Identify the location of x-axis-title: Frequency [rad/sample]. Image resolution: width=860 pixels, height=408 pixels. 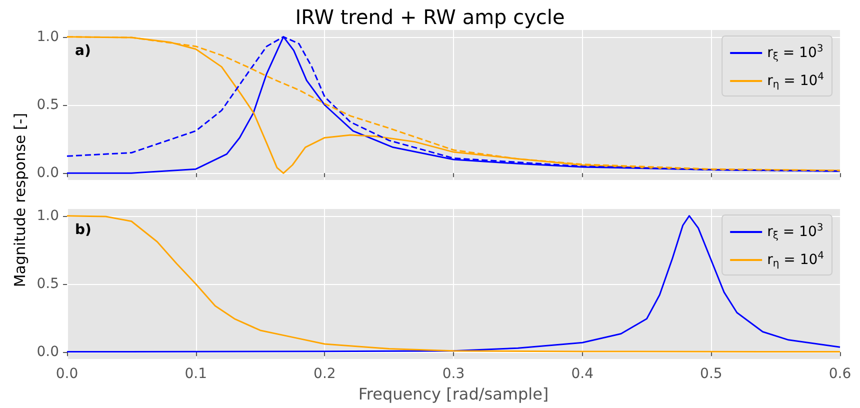
(453, 394).